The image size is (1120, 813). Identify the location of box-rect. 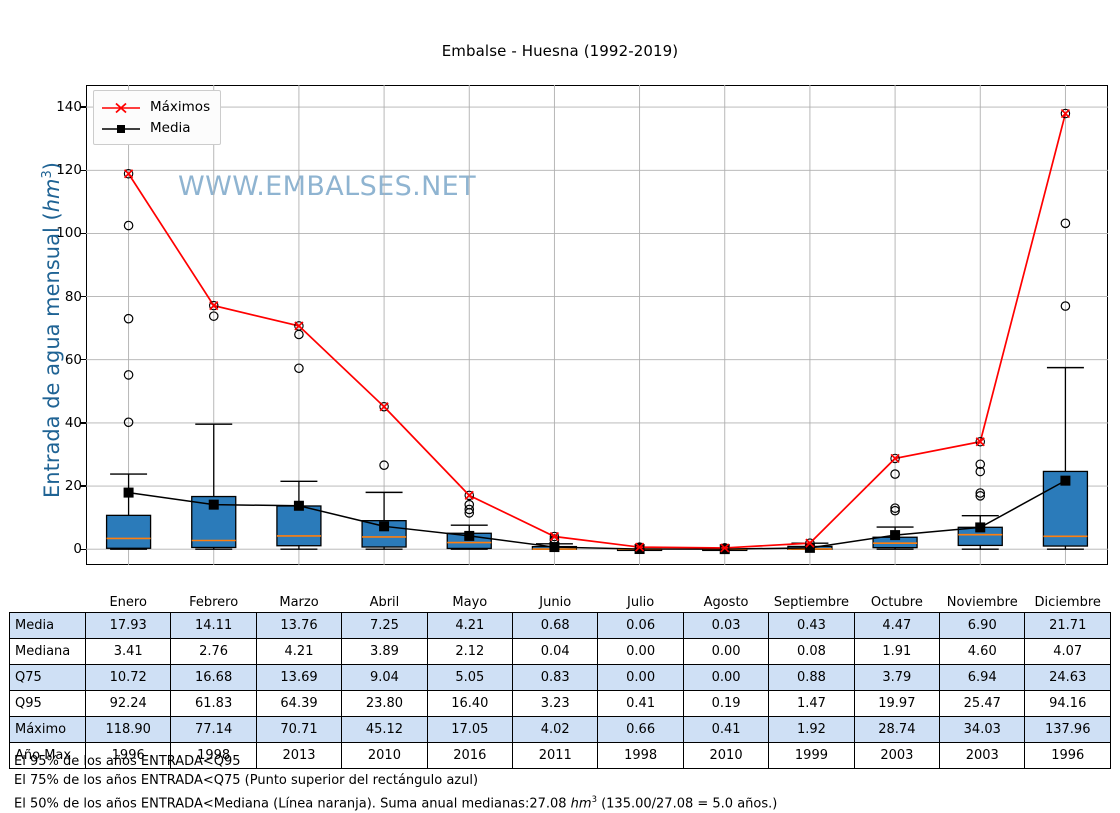
(299, 526).